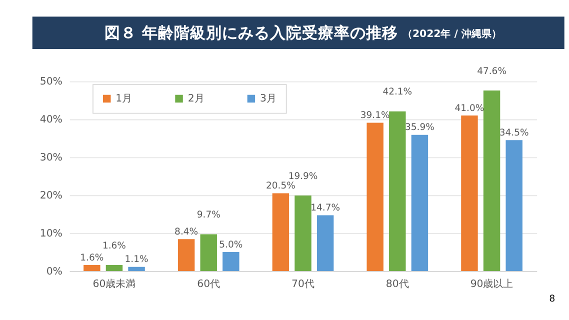 This screenshot has height=320, width=569. What do you see at coordinates (303, 284) in the screenshot?
I see `x-tick-label: 70代` at bounding box center [303, 284].